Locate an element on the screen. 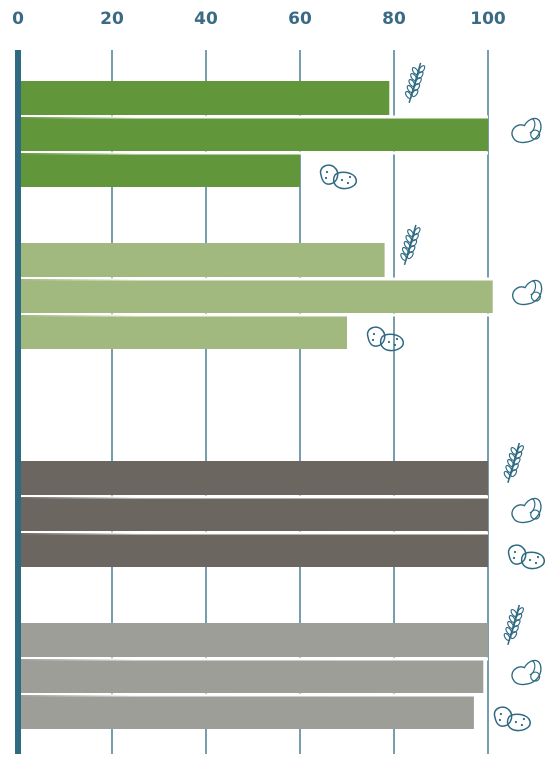 This screenshot has height=762, width=547. x-tick-label: 20 is located at coordinates (112, 19).